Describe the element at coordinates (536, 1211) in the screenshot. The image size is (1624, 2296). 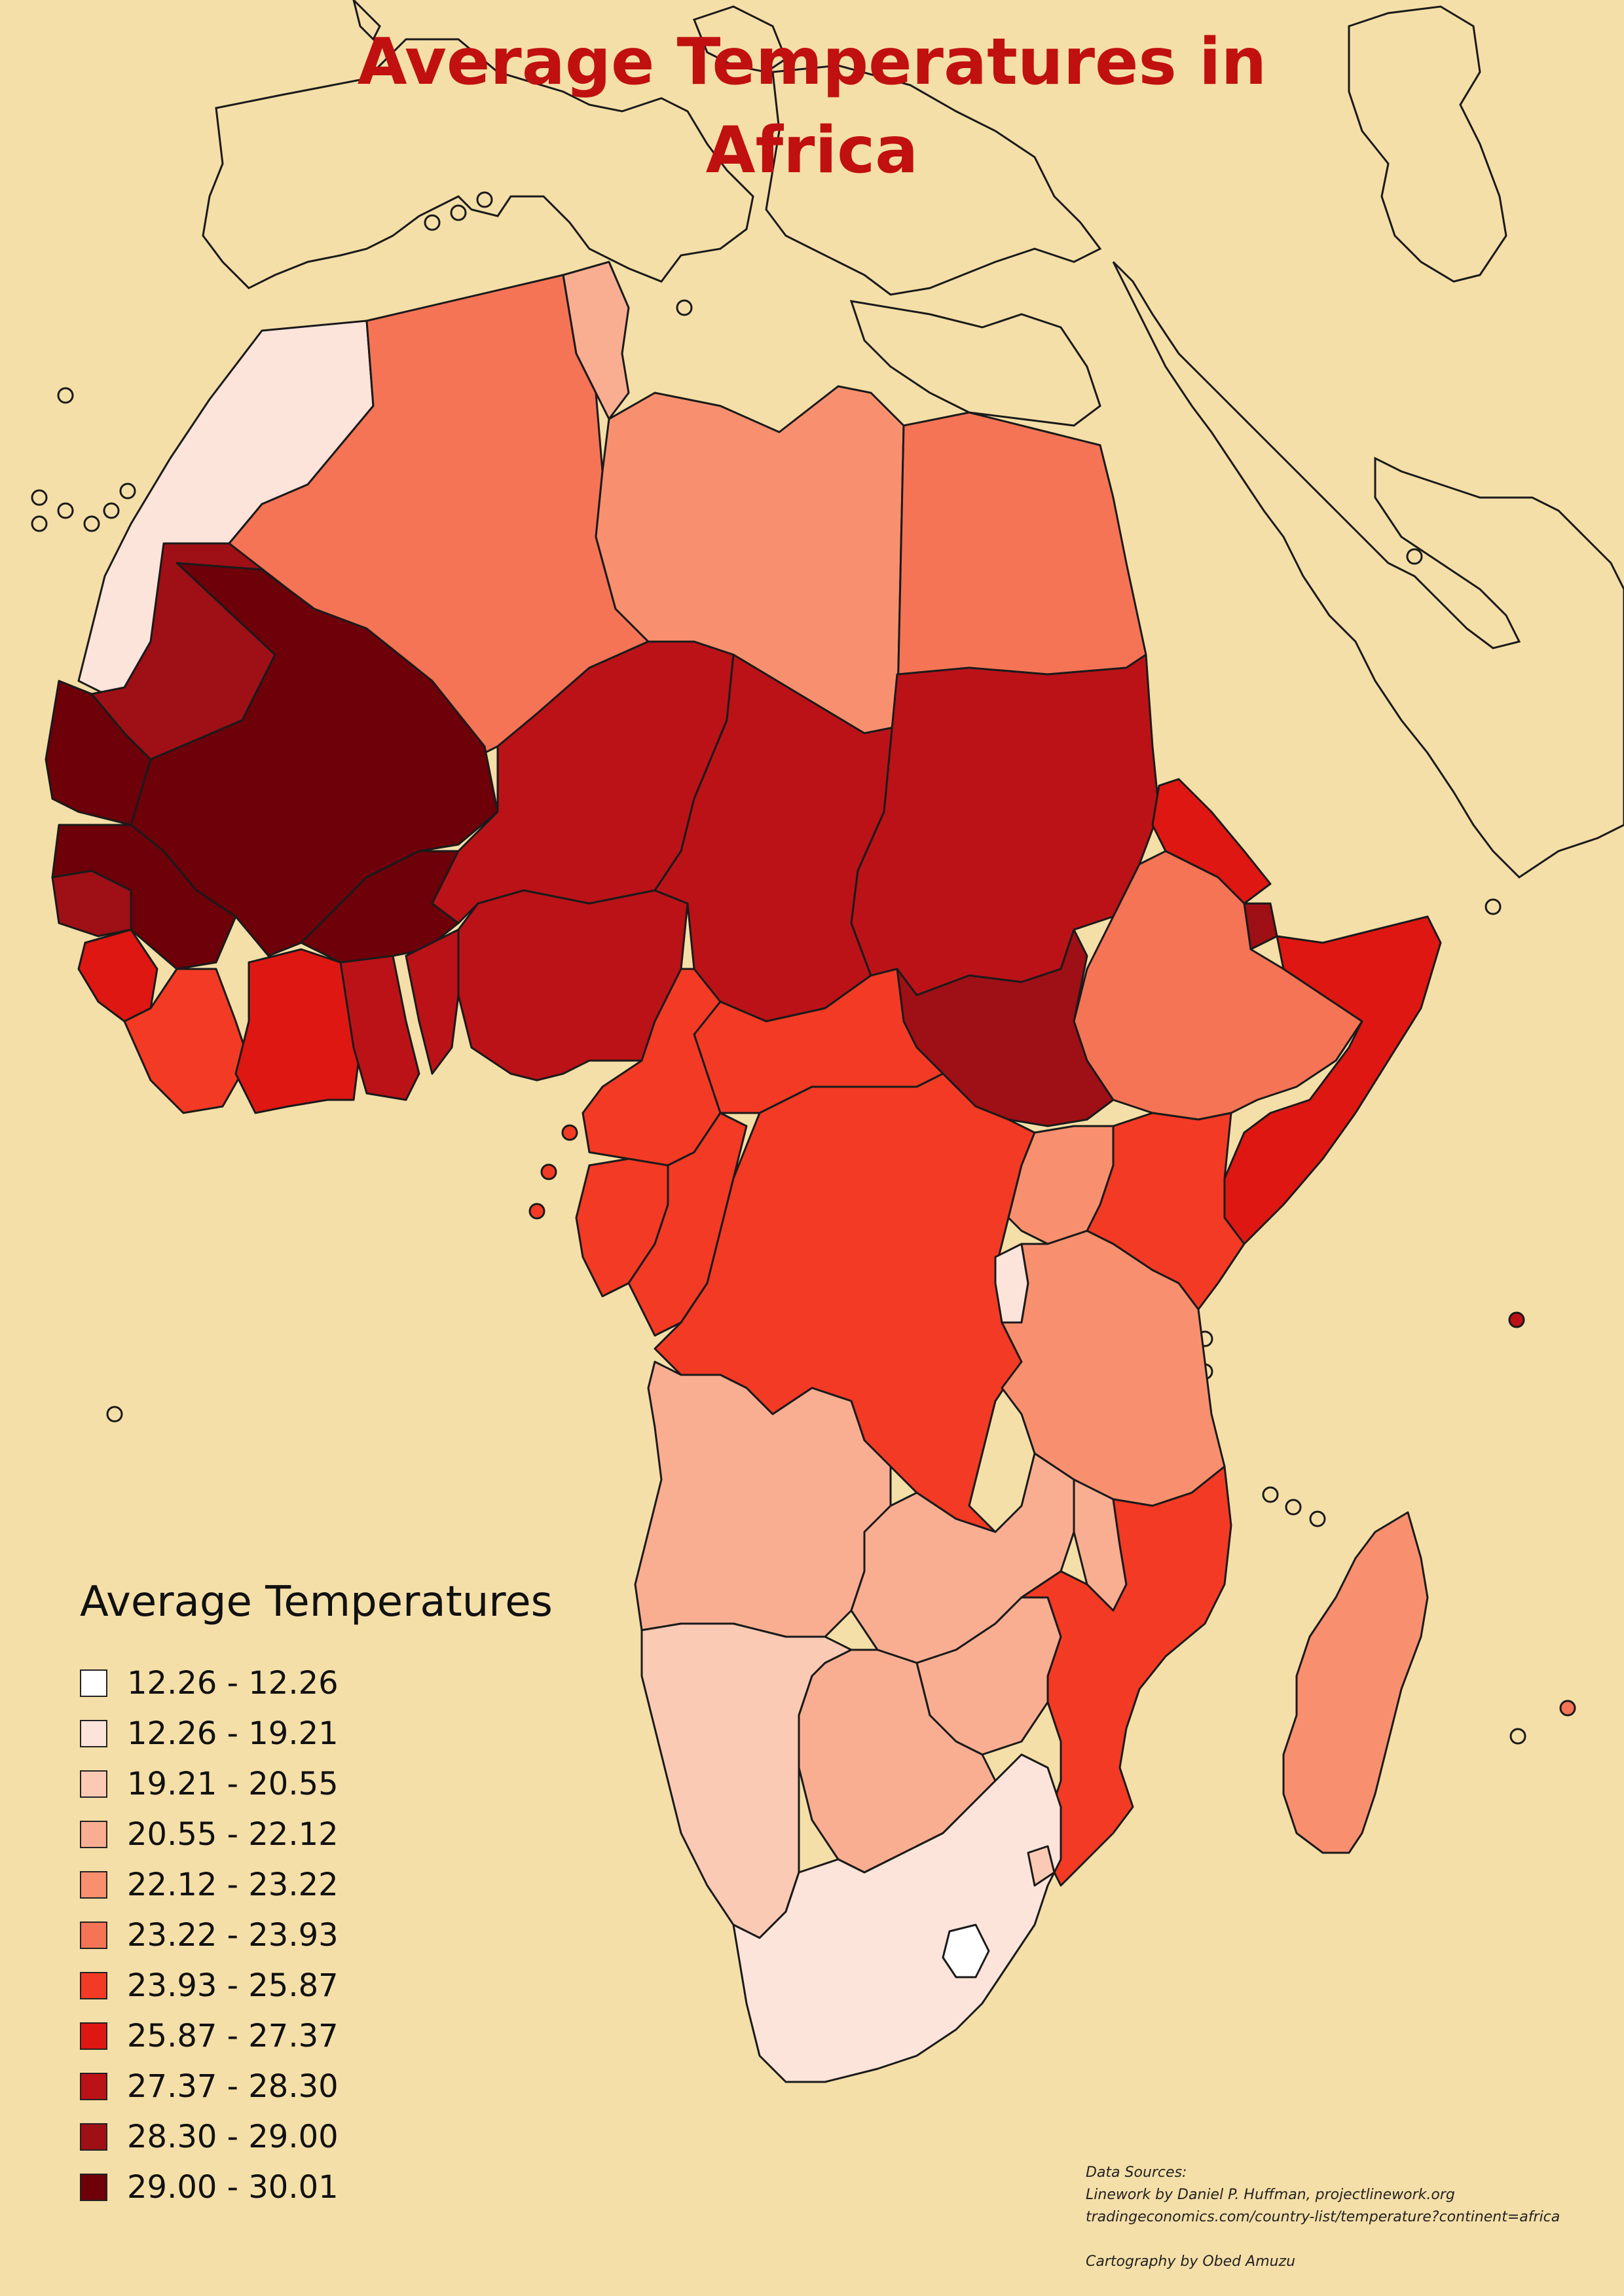
I see `region-sao-tome` at that location.